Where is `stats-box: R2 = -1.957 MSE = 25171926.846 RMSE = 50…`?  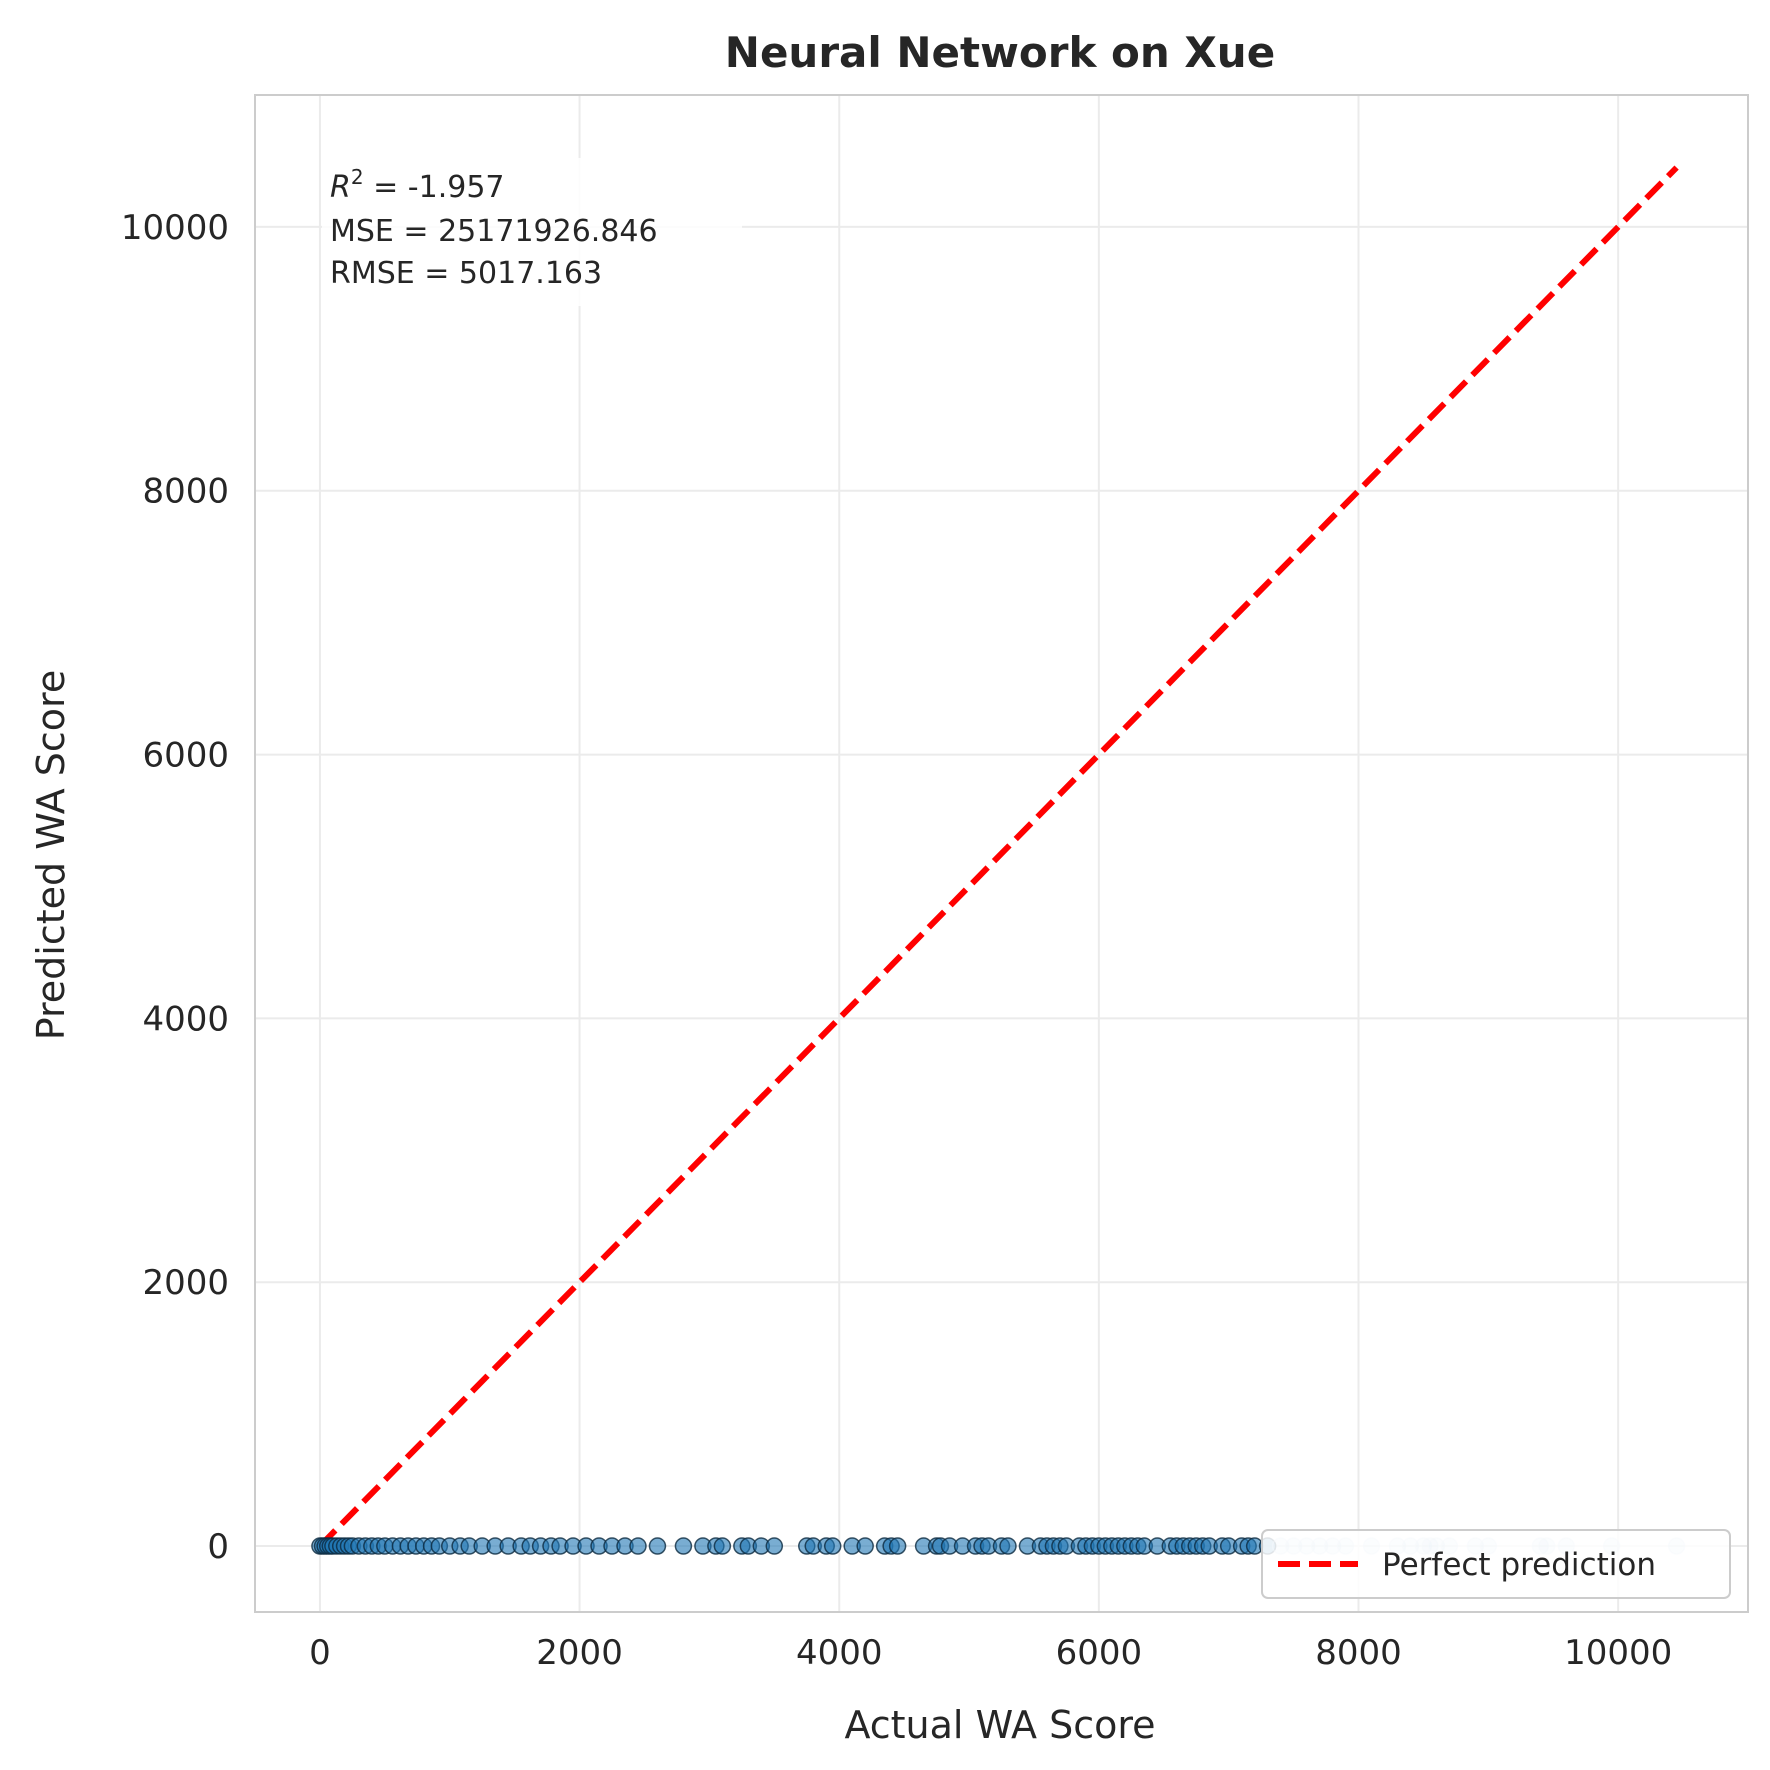
stats-box: R2 = -1.957 MSE = 25171926.846 RMSE = 50… is located at coordinates (532, 232).